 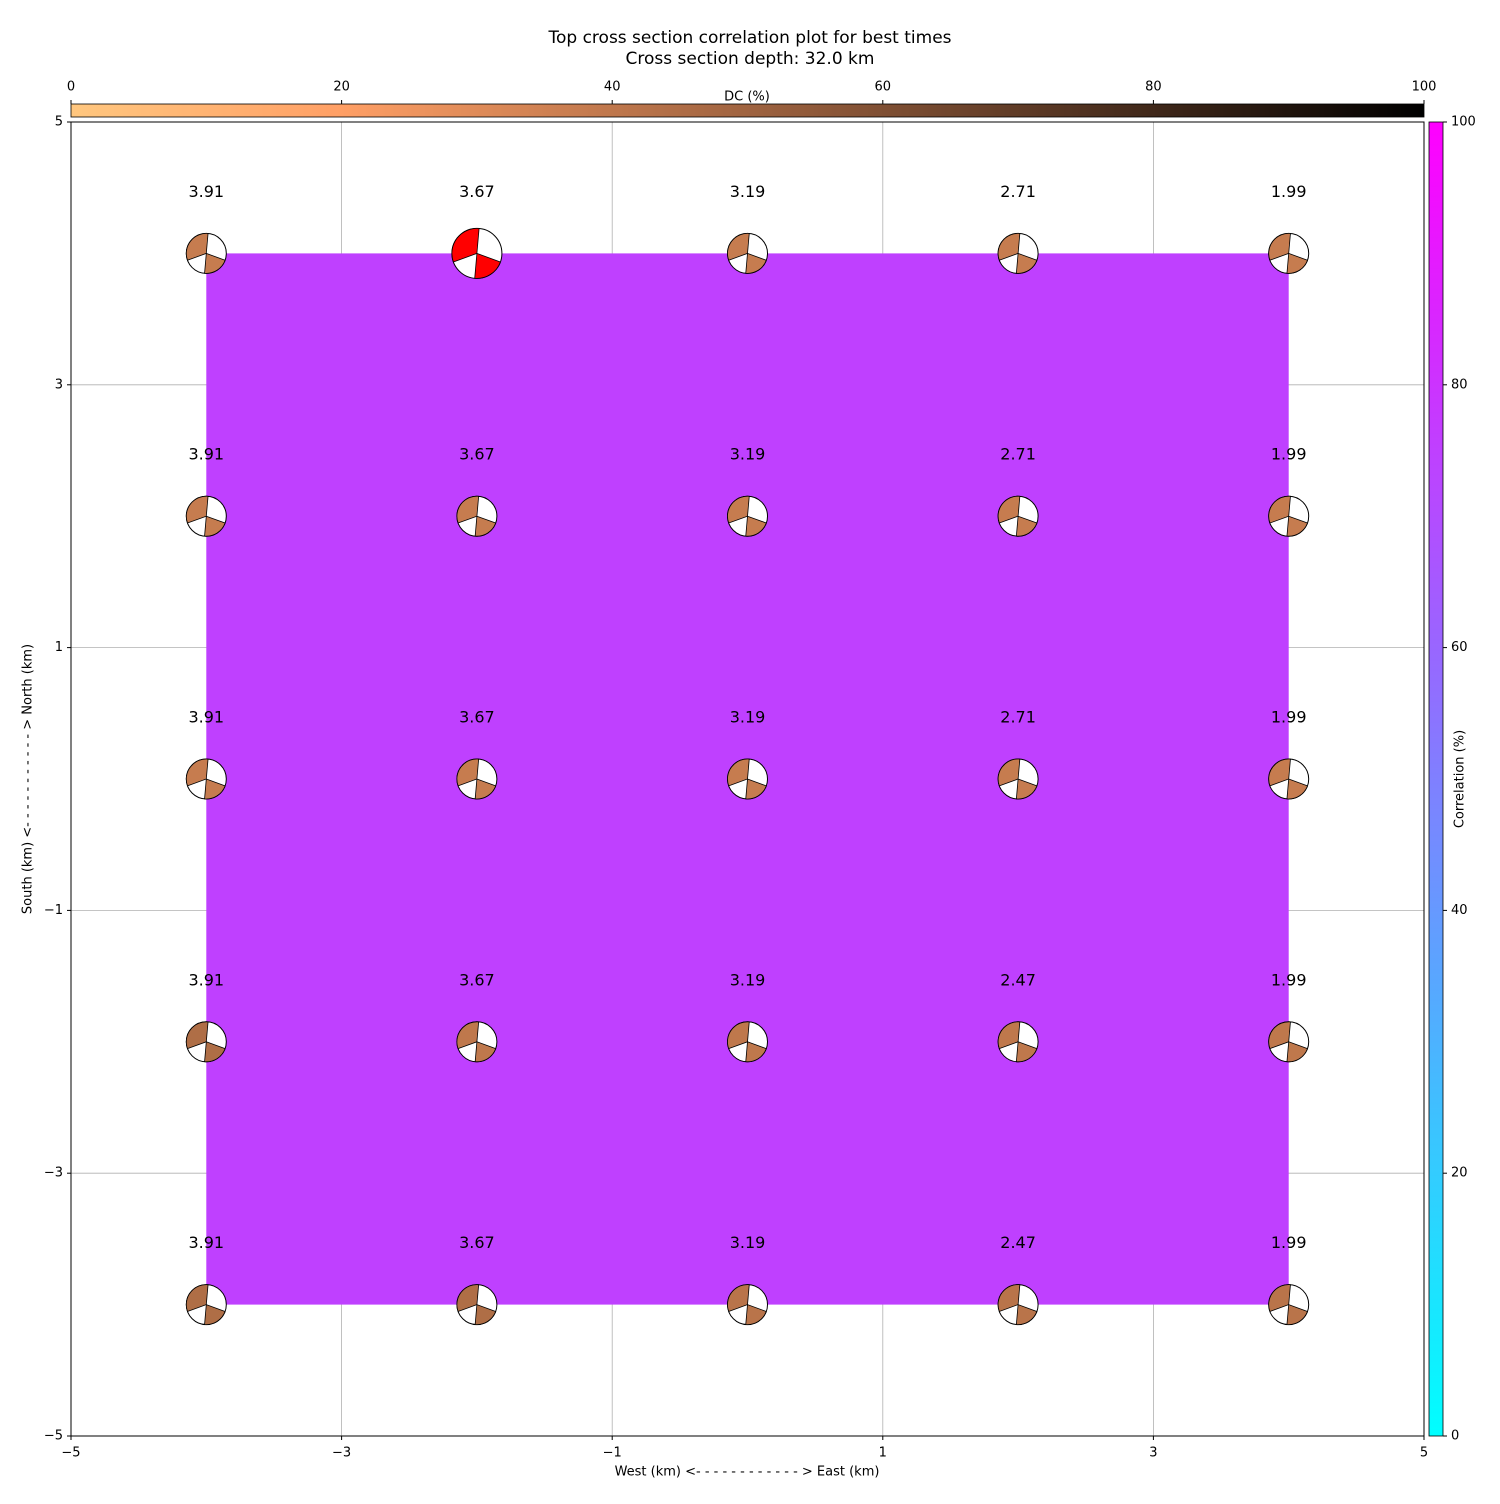 I want to click on x-tick-label: −3, so click(x=341, y=1453).